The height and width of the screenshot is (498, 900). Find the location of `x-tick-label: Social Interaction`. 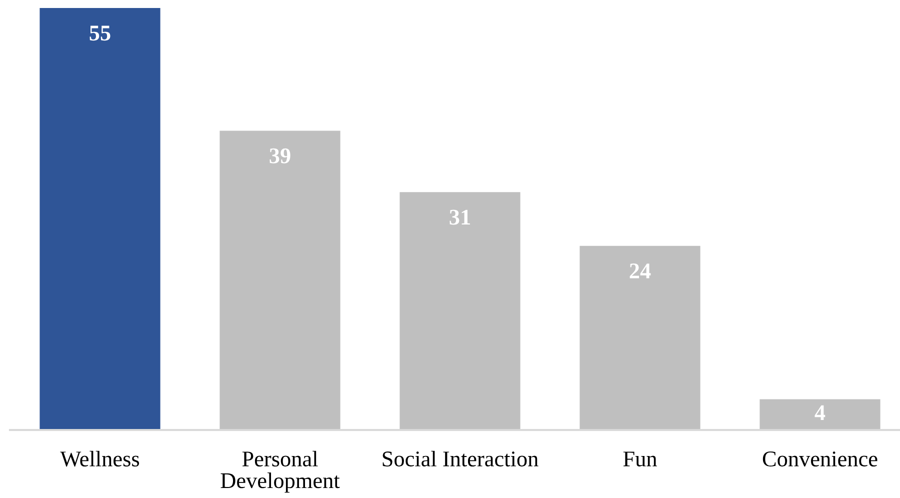

x-tick-label: Social Interaction is located at coordinates (460, 458).